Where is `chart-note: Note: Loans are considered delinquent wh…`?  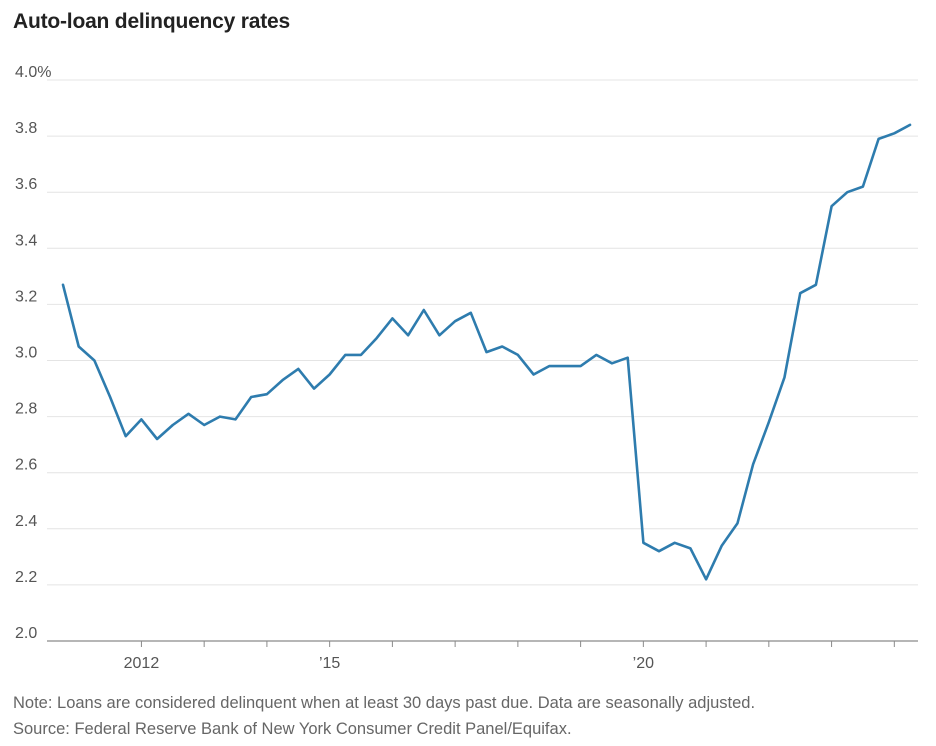
chart-note: Note: Loans are considered delinquent wh… is located at coordinates (384, 703).